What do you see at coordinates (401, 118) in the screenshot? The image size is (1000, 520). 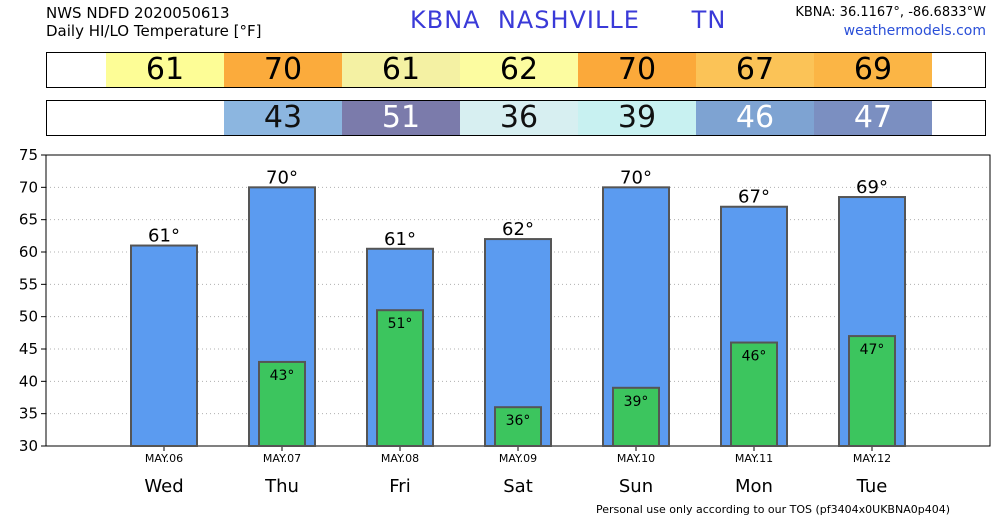 I see `low-temp-cell: 51` at bounding box center [401, 118].